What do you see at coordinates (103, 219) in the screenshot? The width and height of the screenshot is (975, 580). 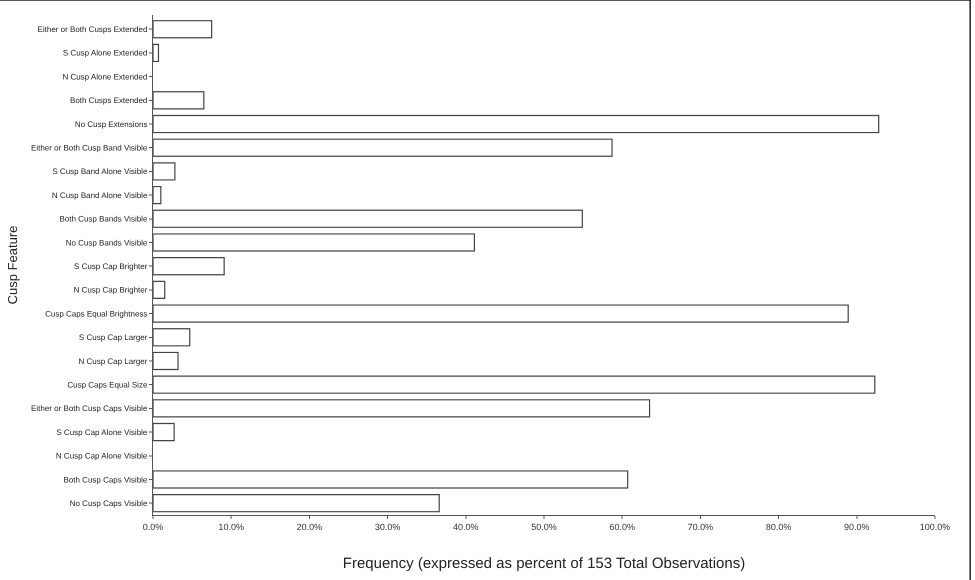 I see `y-tick-label: Both Cusp Bands Visible` at bounding box center [103, 219].